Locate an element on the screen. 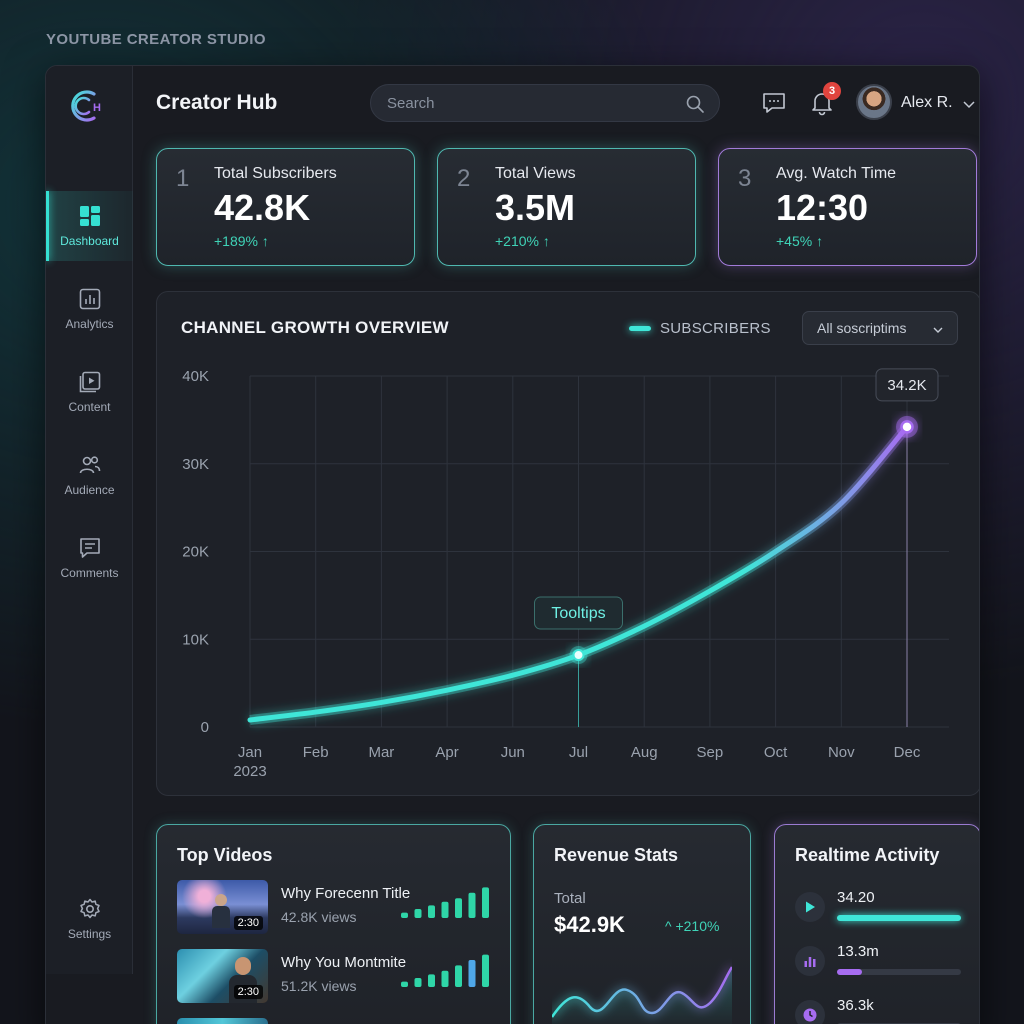  avatar is located at coordinates (874, 102).